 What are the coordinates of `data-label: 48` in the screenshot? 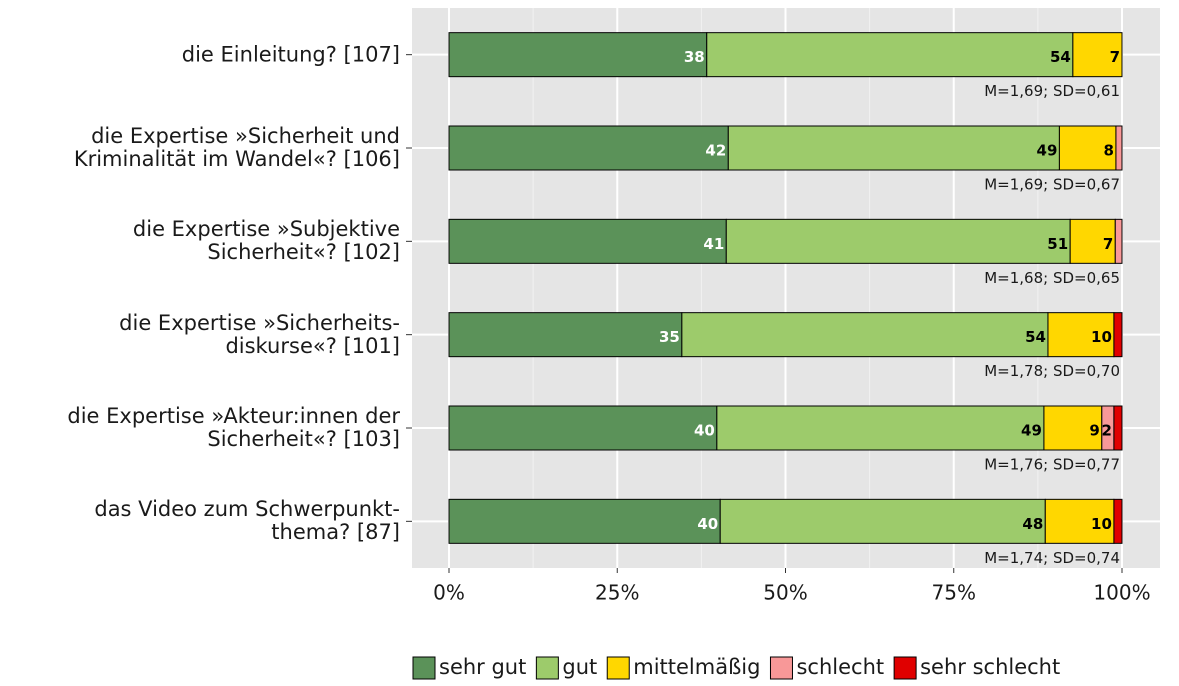 It's located at (1032, 524).